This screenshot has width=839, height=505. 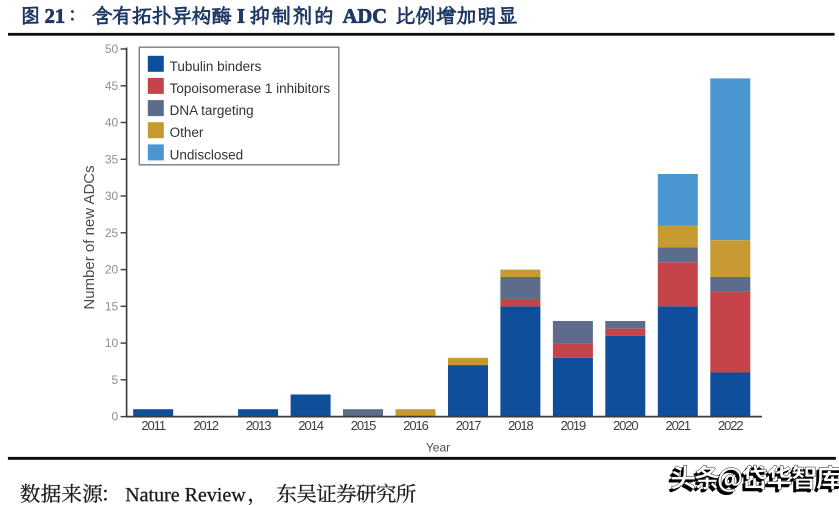 I want to click on svg-text: 2012, so click(x=205, y=425).